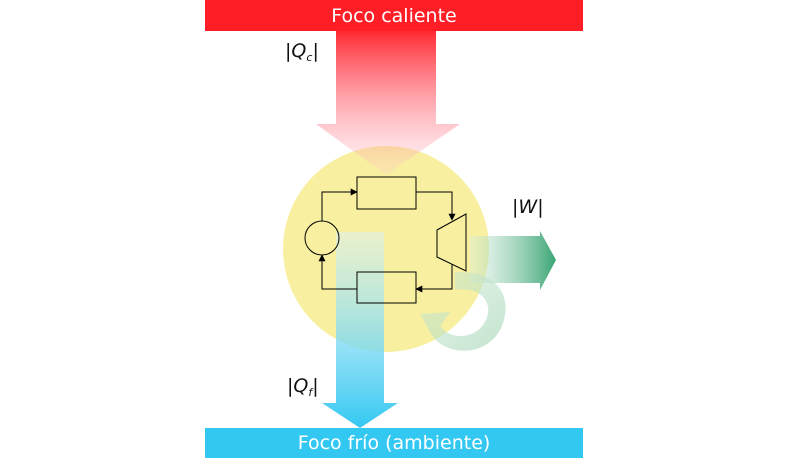 The height and width of the screenshot is (458, 800). What do you see at coordinates (528, 207) in the screenshot?
I see `work-label: |W|` at bounding box center [528, 207].